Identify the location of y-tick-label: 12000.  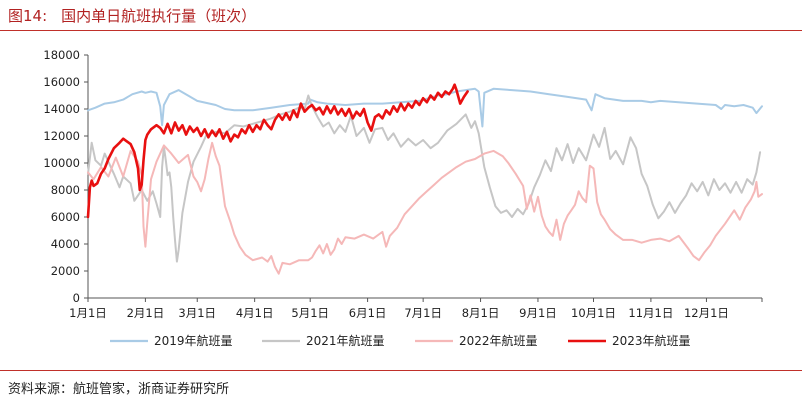
(61, 136).